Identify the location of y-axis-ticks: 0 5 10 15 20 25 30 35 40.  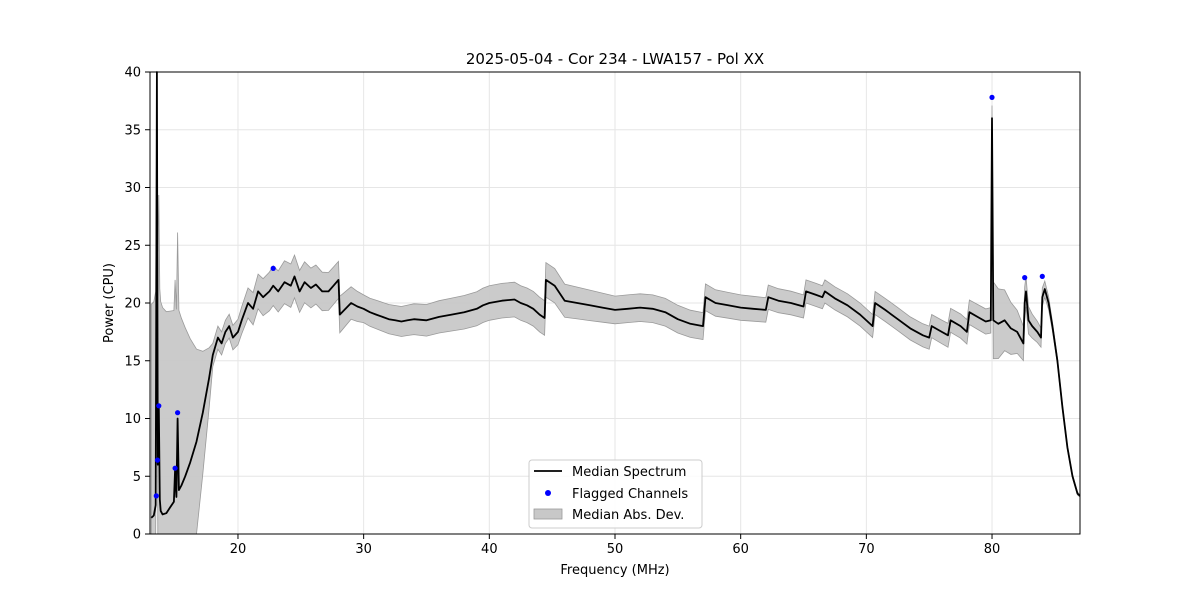
(137, 304).